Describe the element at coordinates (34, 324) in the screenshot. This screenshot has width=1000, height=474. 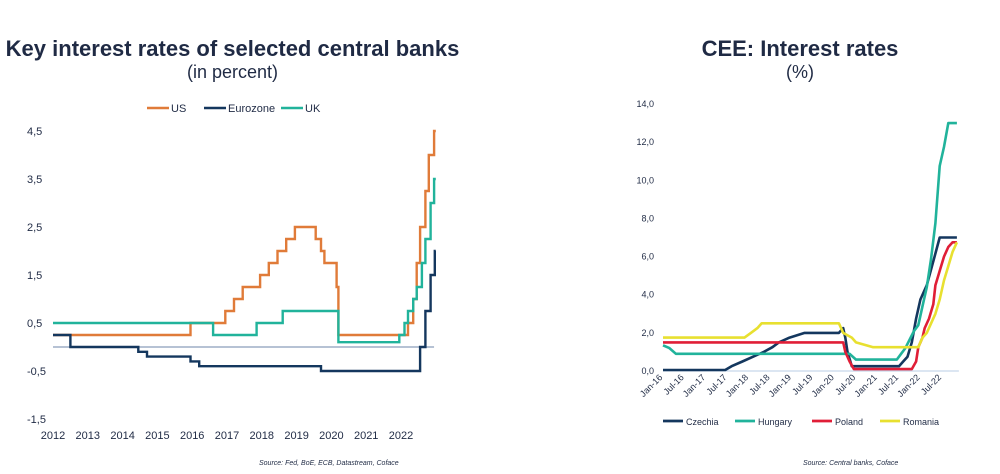
I see `left-y-tick-label: 0,5` at that location.